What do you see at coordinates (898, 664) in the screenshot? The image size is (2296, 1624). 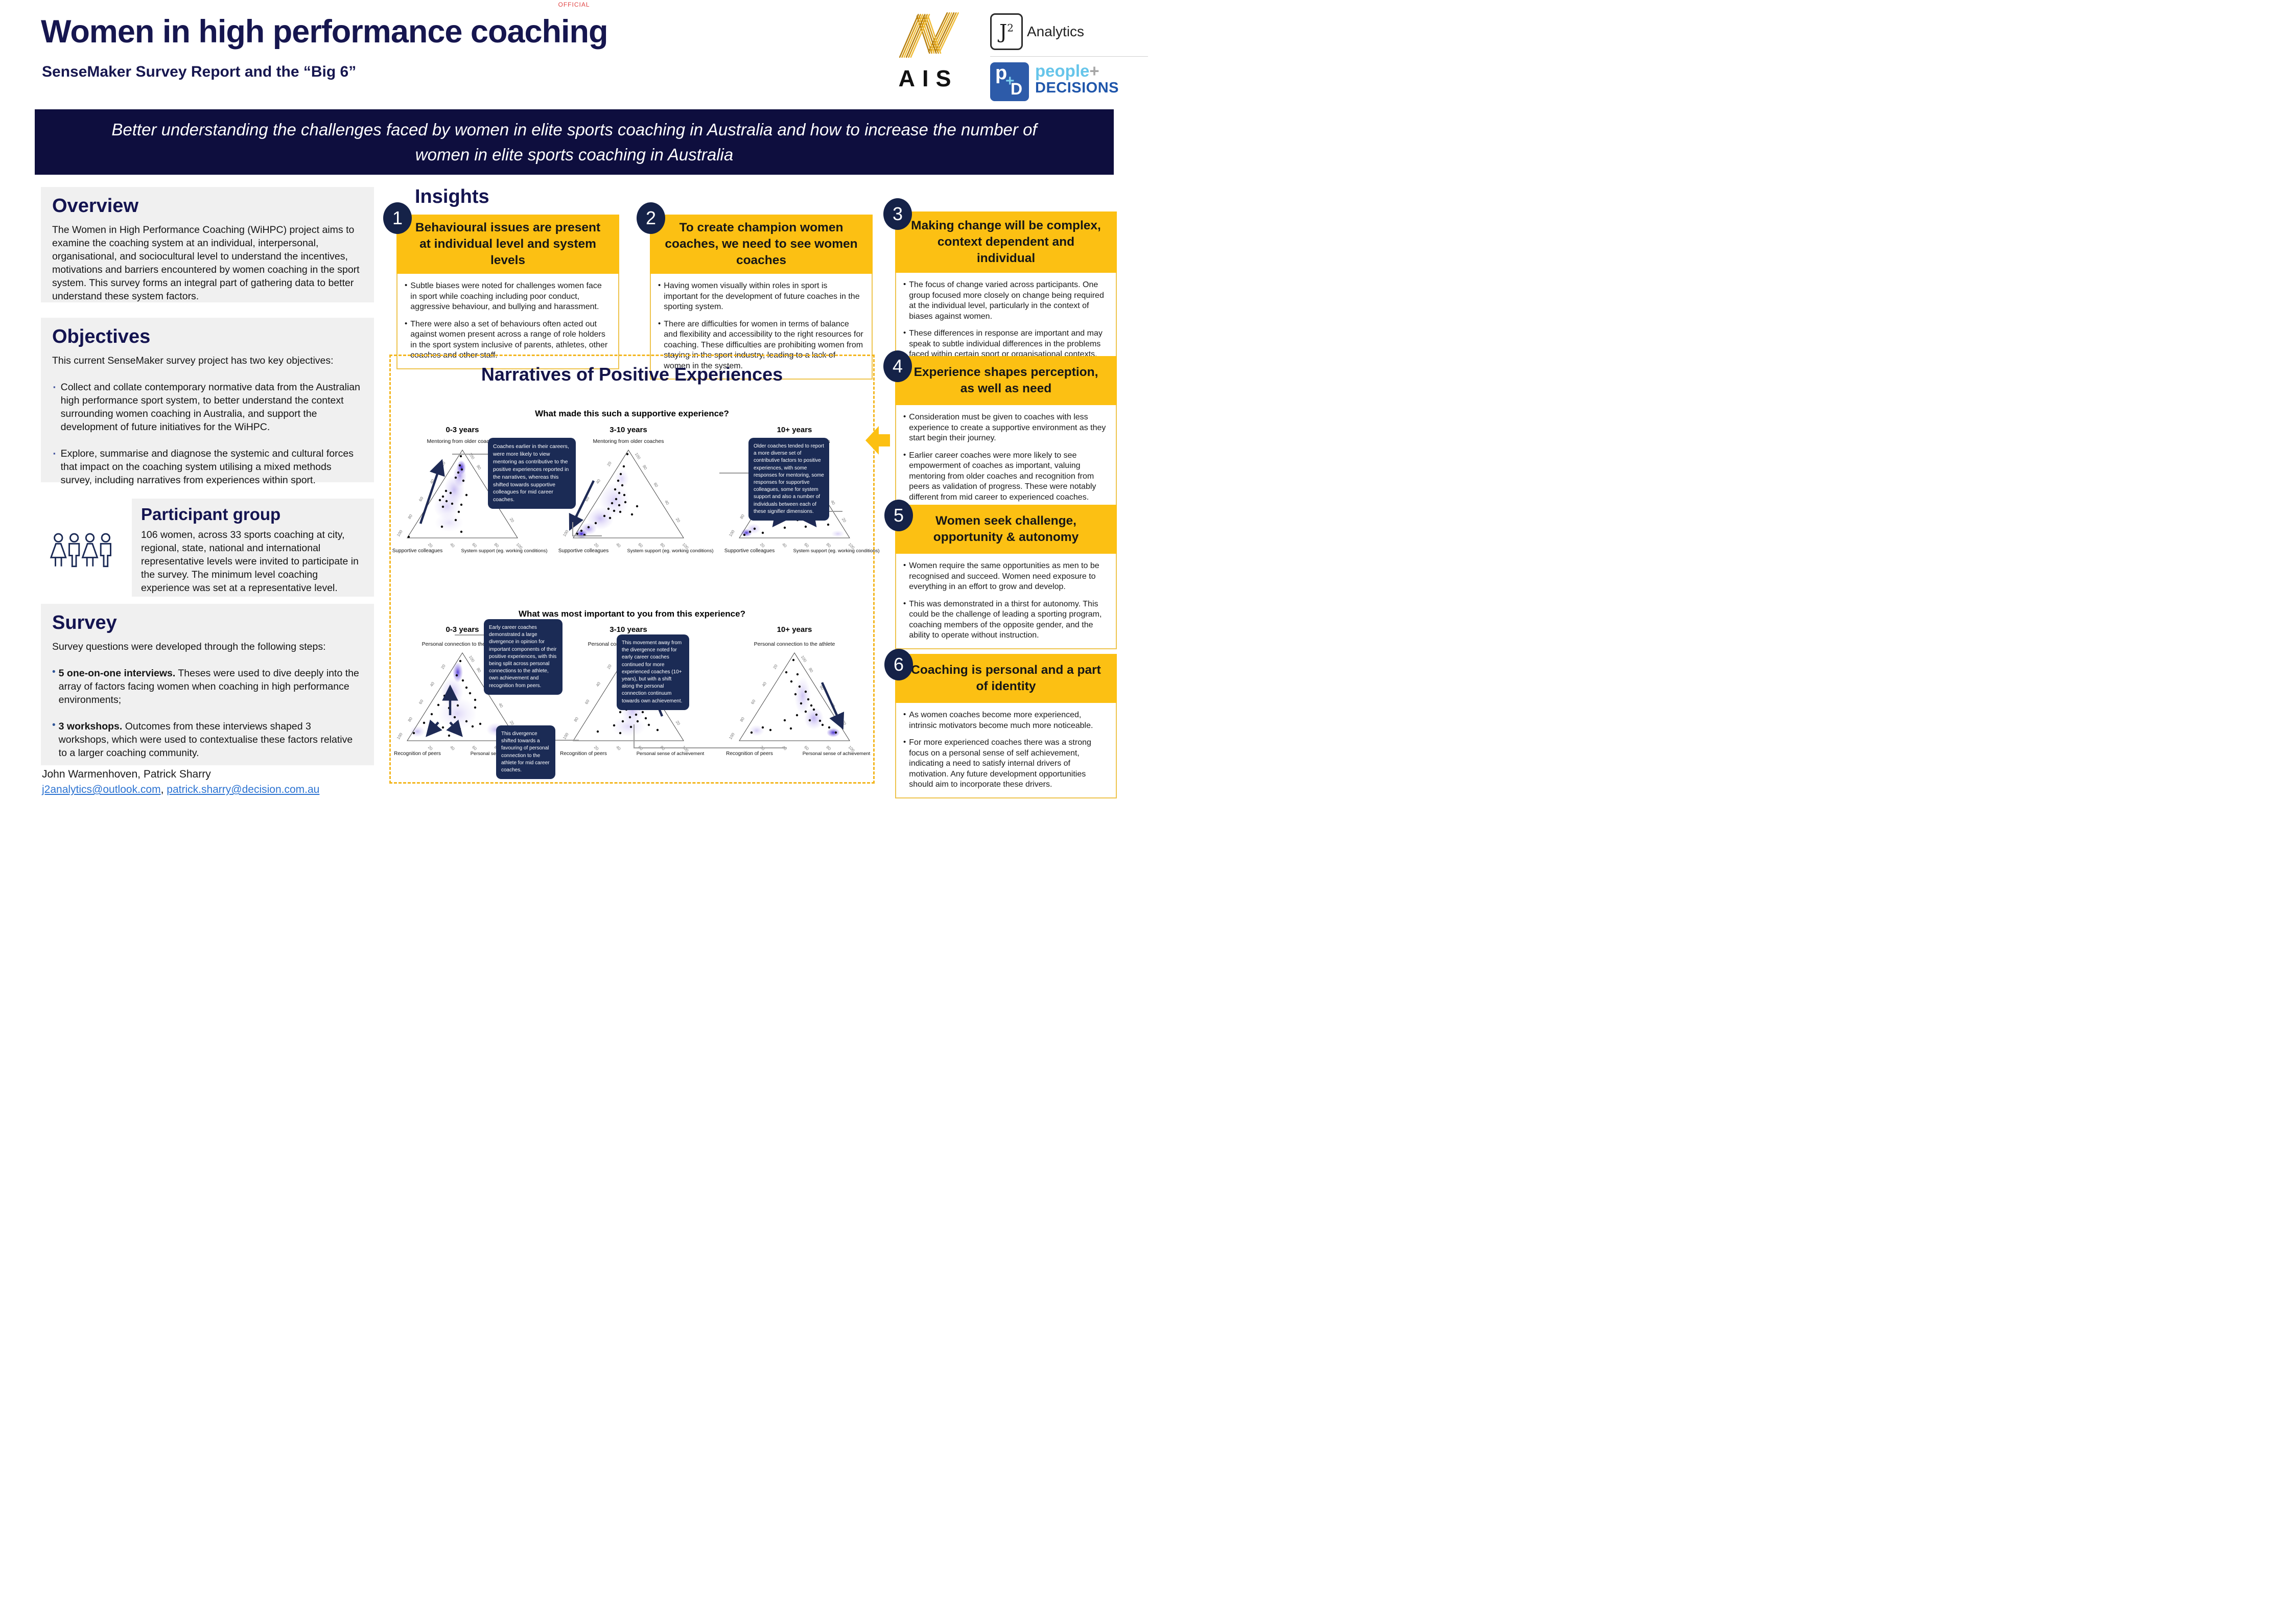 I see `insight-number-badge-6: 6` at bounding box center [898, 664].